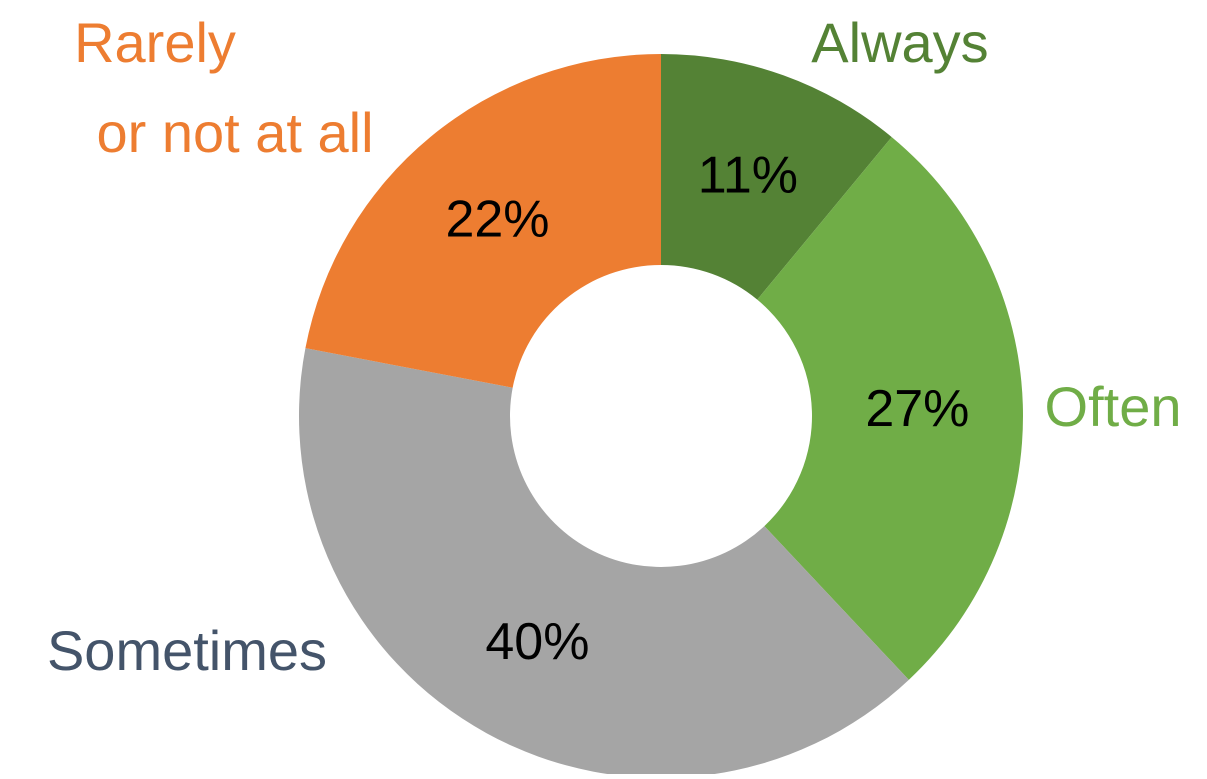 This screenshot has height=779, width=1207. I want to click on slice-always, so click(776, 177).